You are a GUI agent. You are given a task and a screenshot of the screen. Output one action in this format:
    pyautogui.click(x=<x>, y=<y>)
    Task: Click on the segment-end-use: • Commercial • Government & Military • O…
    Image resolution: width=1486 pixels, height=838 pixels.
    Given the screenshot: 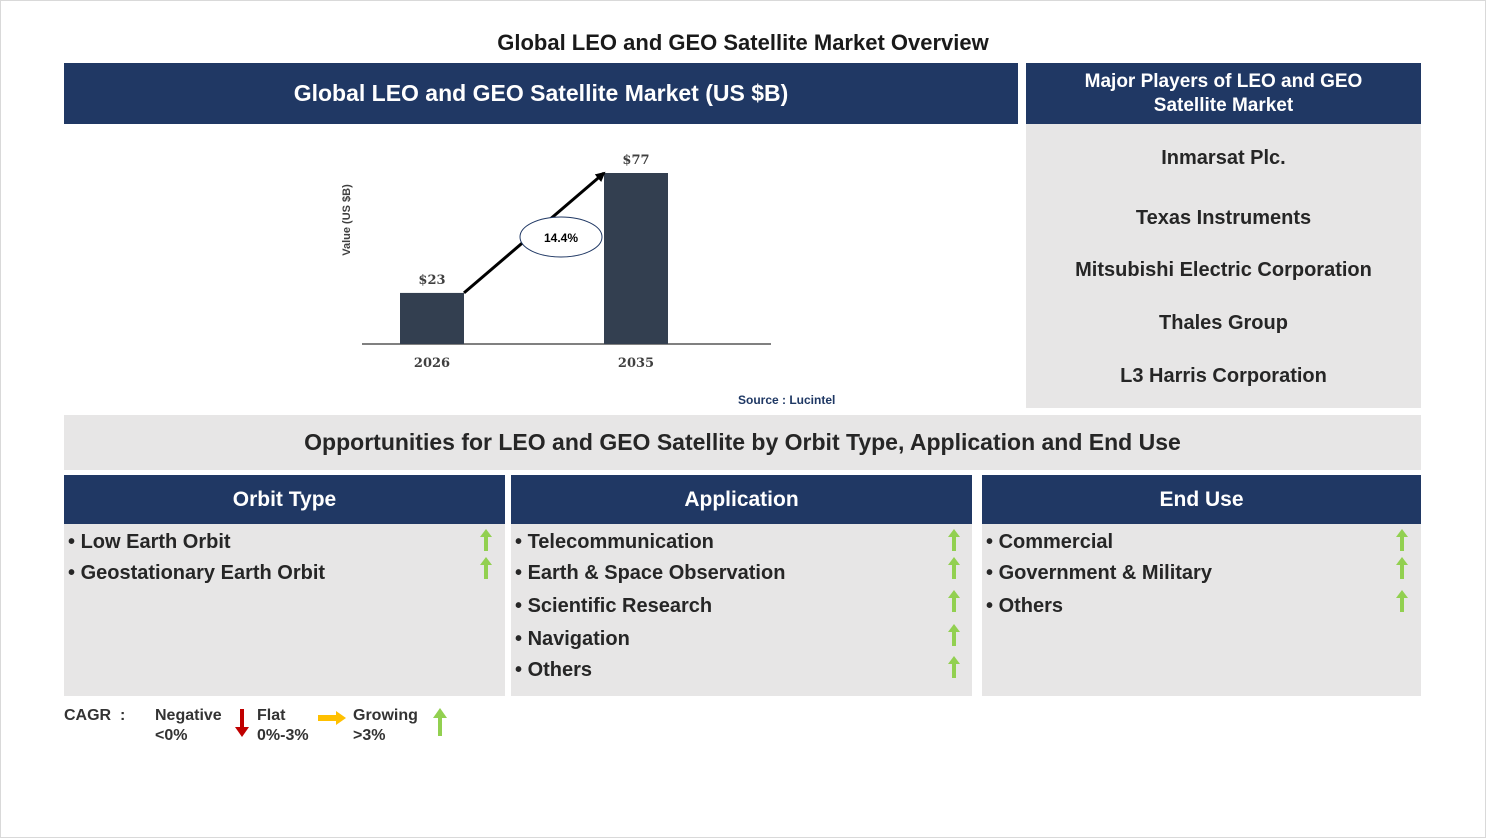 What is the action you would take?
    pyautogui.click(x=1201, y=610)
    